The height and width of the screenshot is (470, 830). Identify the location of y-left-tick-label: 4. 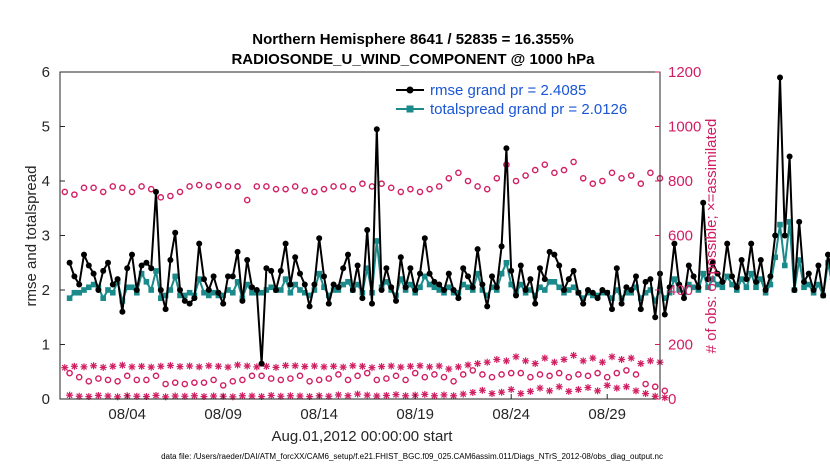
(46, 181).